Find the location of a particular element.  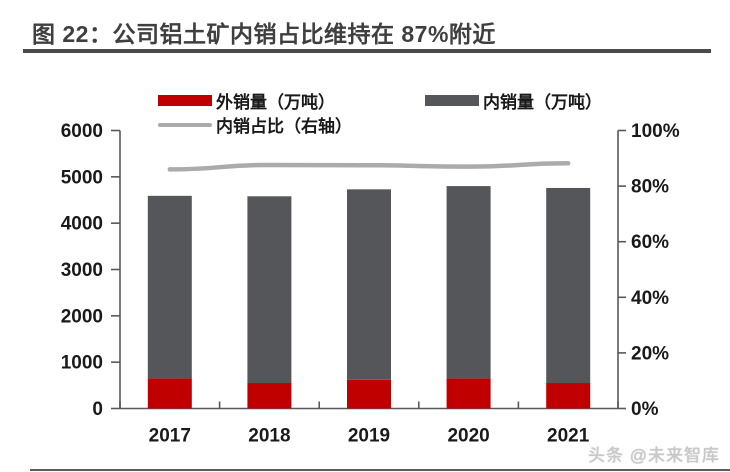

y-axis-right-label: 80% is located at coordinates (650, 187).